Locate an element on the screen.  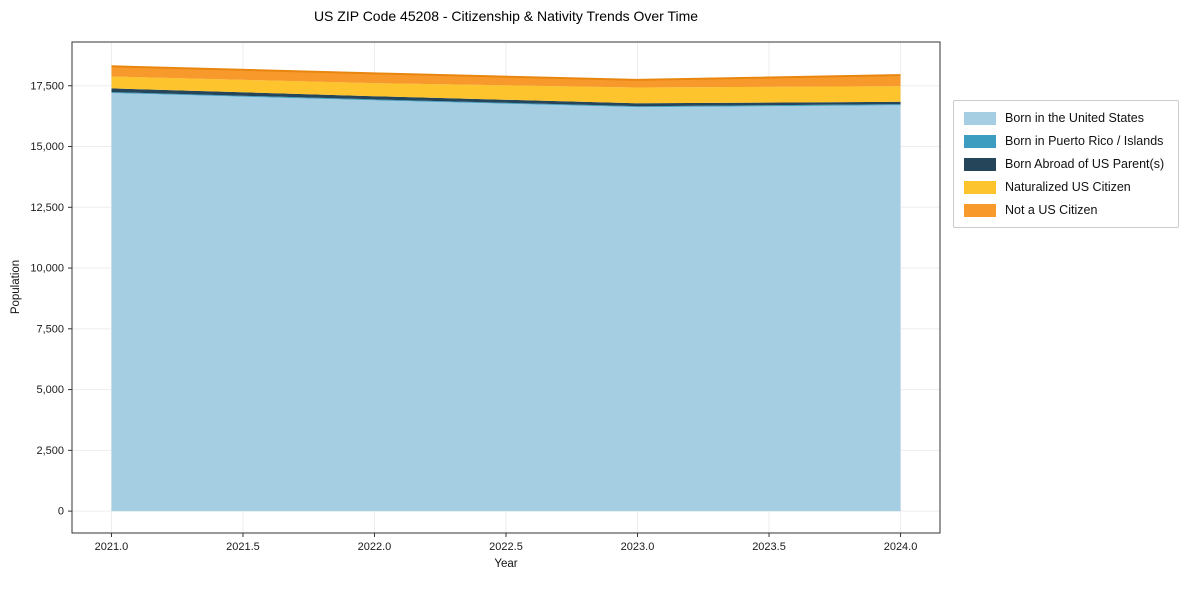
y-tick-label: 2,500 is located at coordinates (50, 451).